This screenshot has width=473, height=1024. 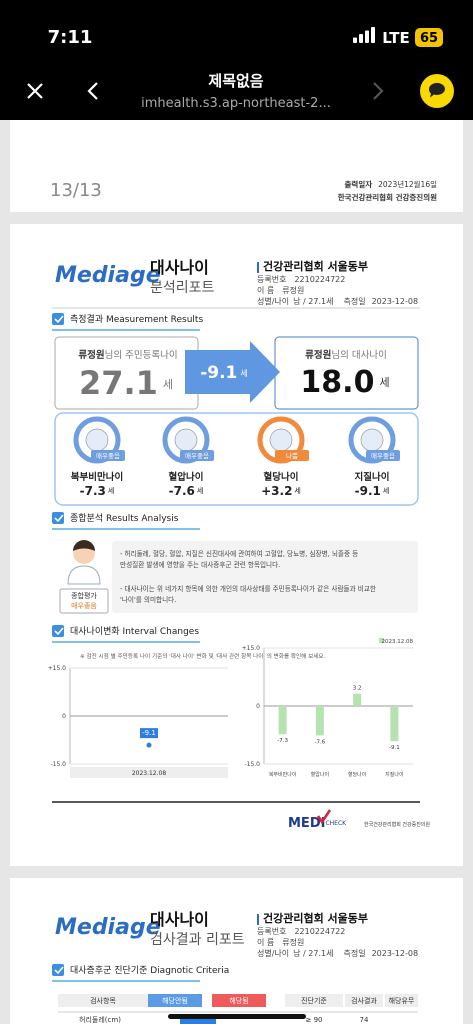 What do you see at coordinates (314, 1020) in the screenshot?
I see `text-part: ≥ 90` at bounding box center [314, 1020].